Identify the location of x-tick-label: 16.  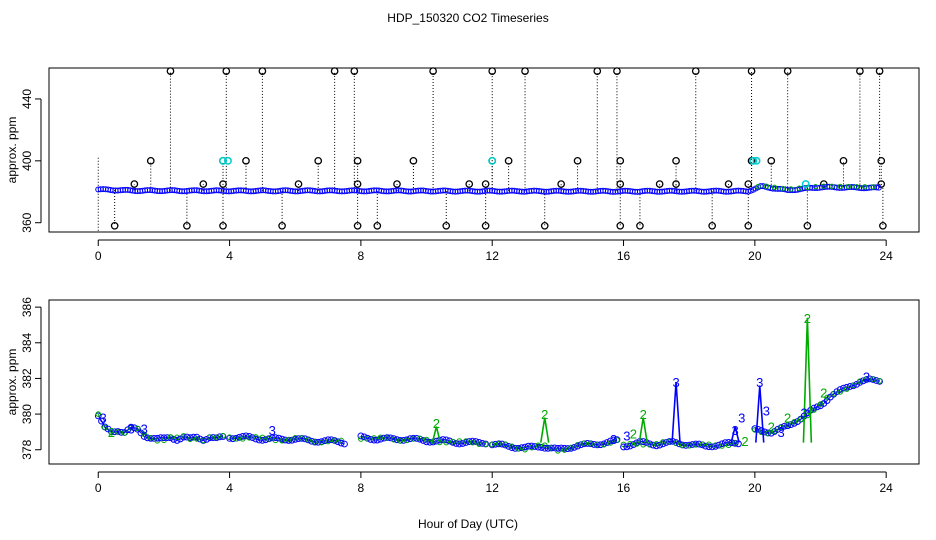
(624, 488).